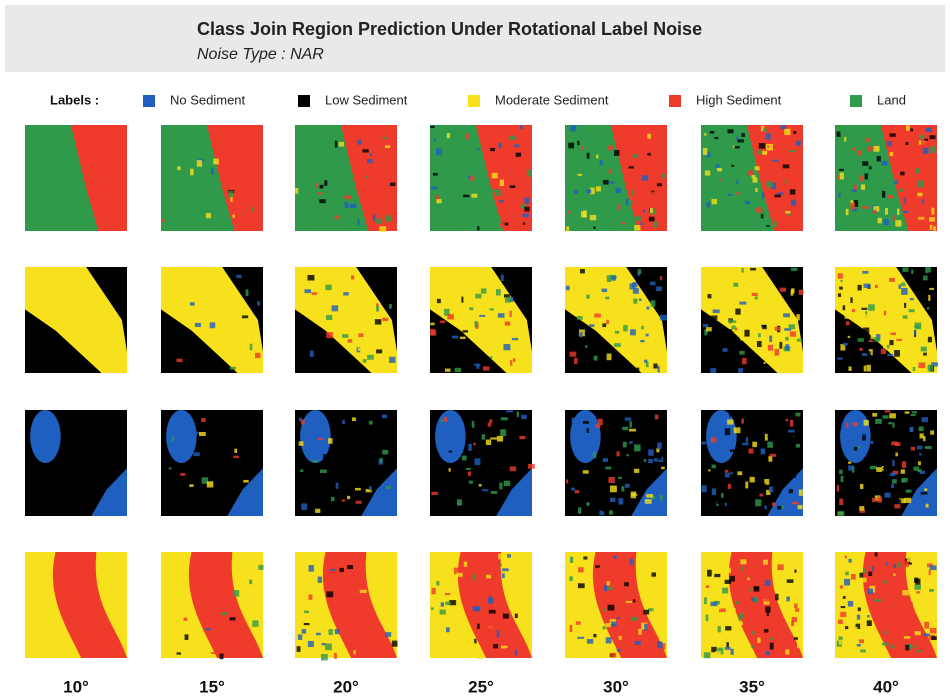 Image resolution: width=950 pixels, height=699 pixels. What do you see at coordinates (481, 686) in the screenshot?
I see `column-label: 25°` at bounding box center [481, 686].